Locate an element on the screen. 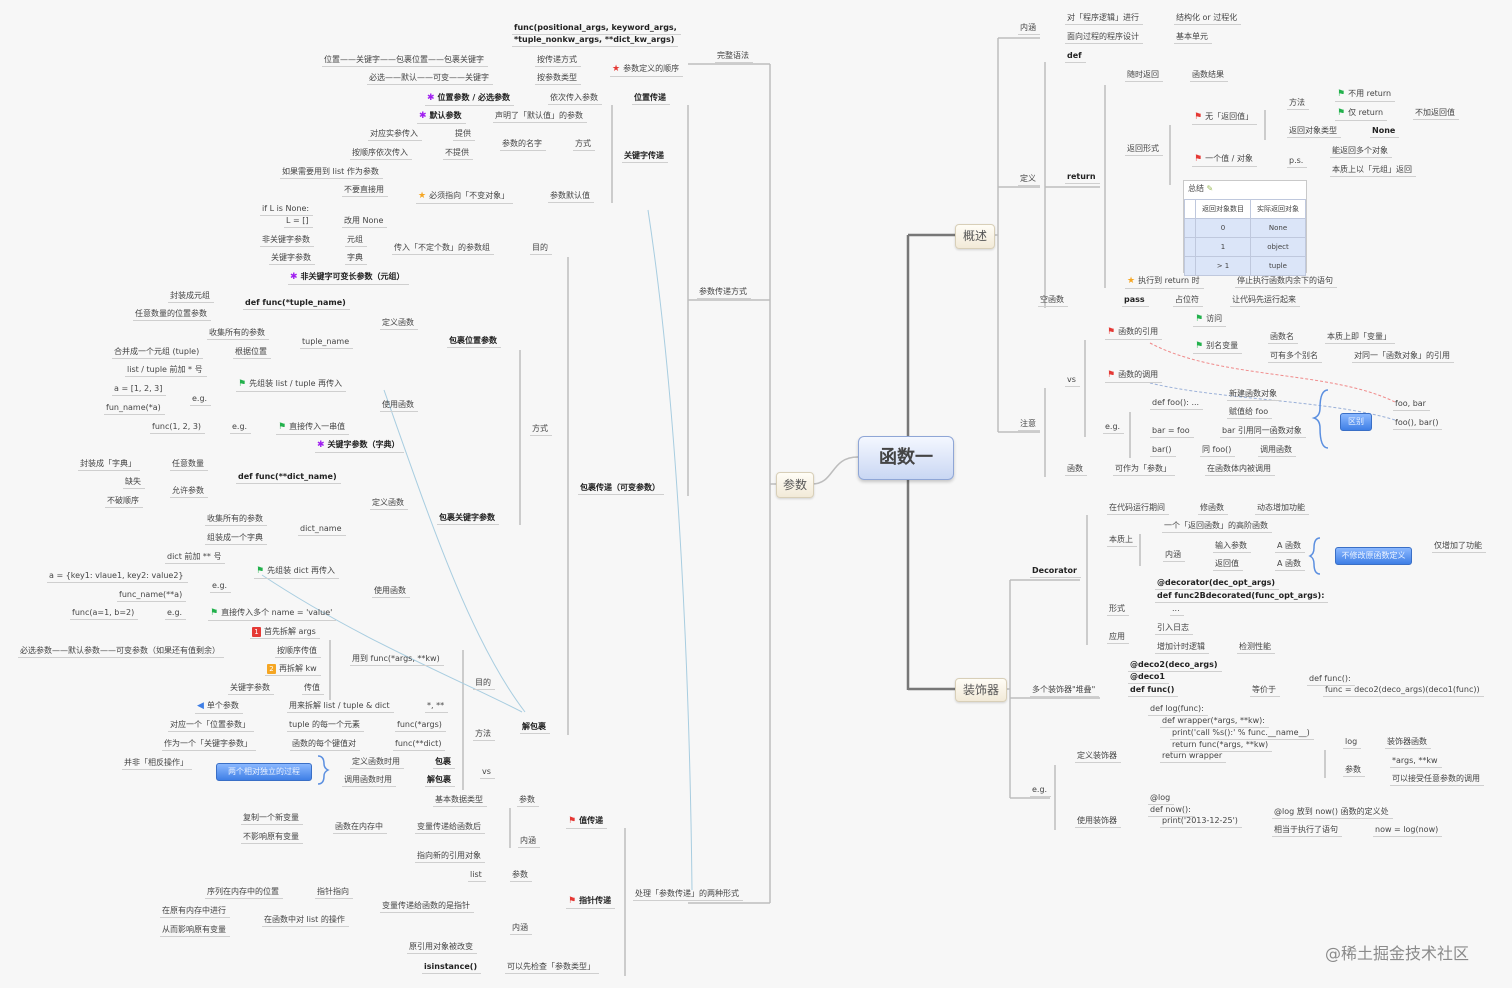  mindmap-node: @decorator(dec_opt_args) is located at coordinates (1217, 583).